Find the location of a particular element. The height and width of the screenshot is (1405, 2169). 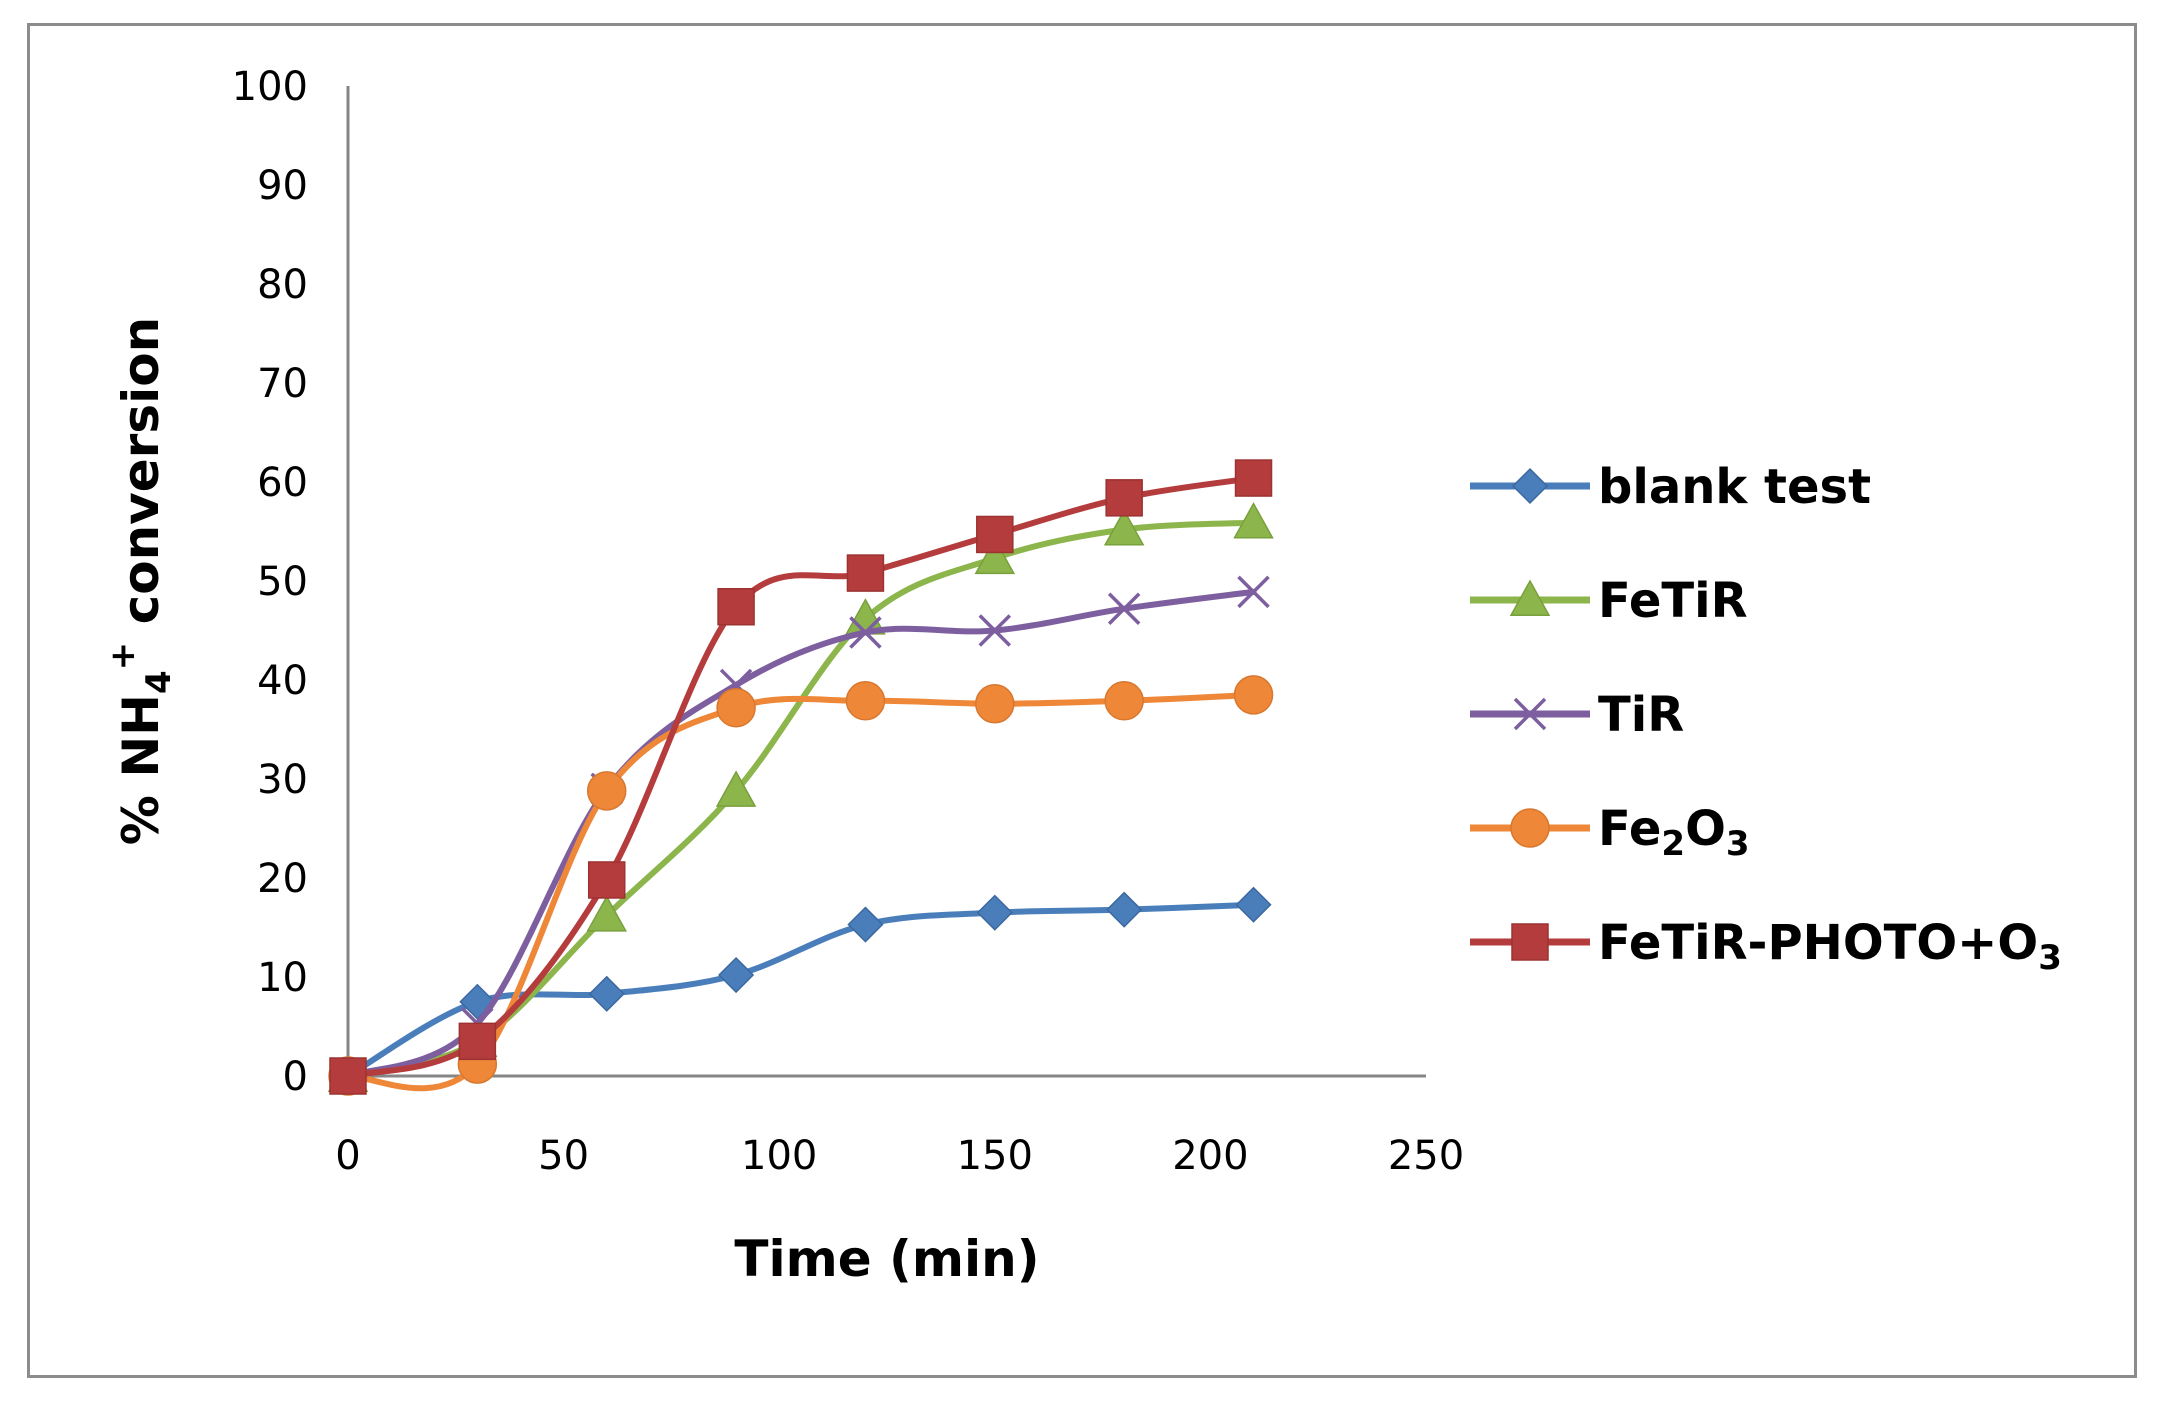

y-tick-labels: 0 10 20 30 40 50 60 70 80 90 100 is located at coordinates (270, 582).